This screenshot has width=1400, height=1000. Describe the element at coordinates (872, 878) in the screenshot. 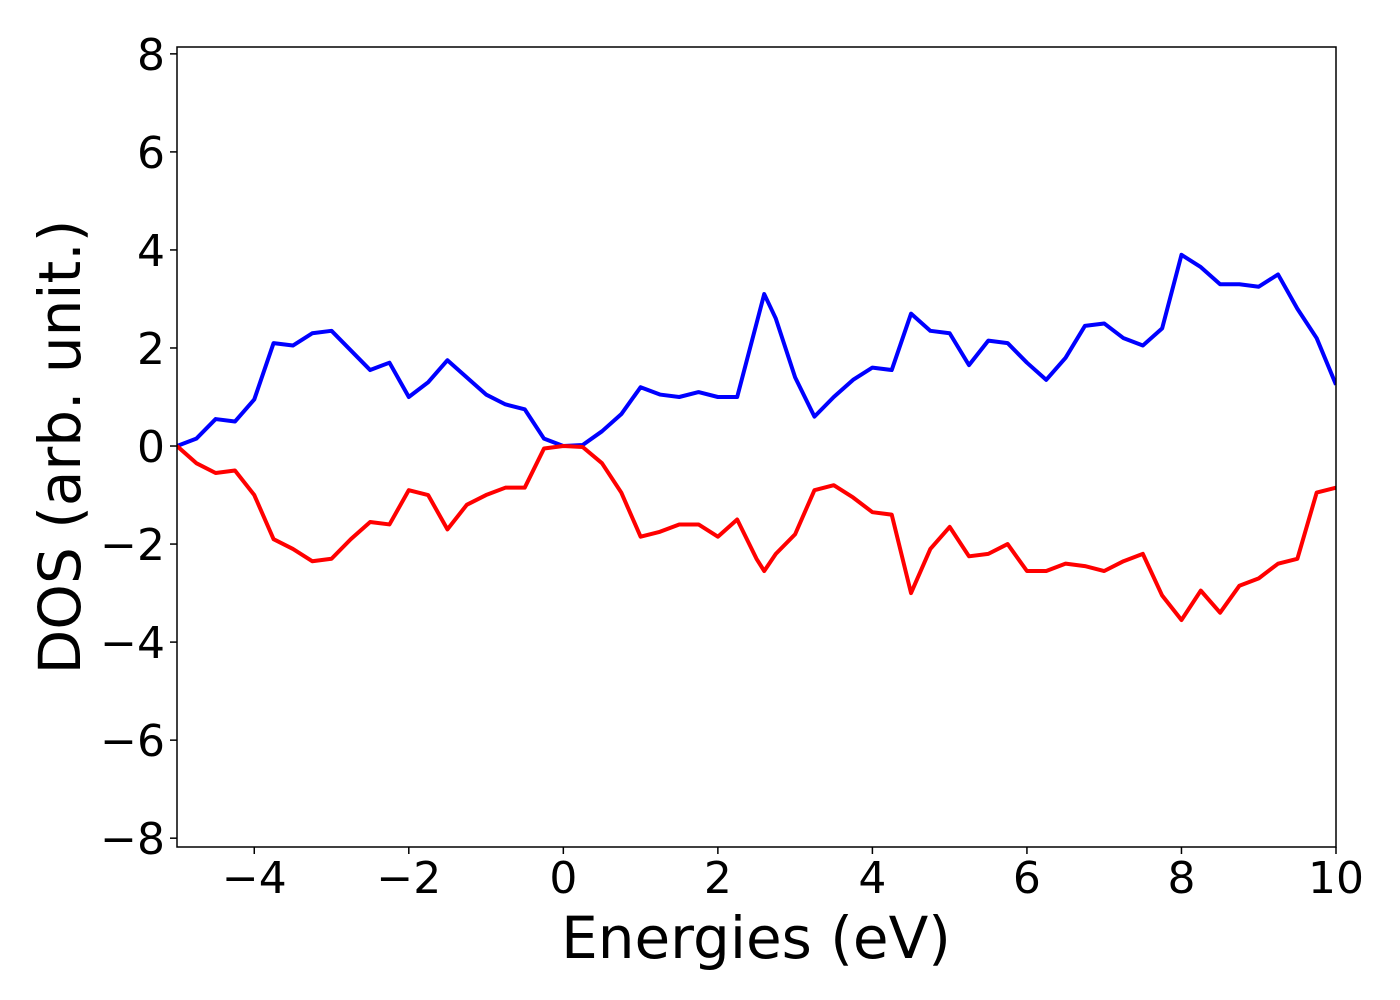

I see `x-tick-label: 4` at that location.